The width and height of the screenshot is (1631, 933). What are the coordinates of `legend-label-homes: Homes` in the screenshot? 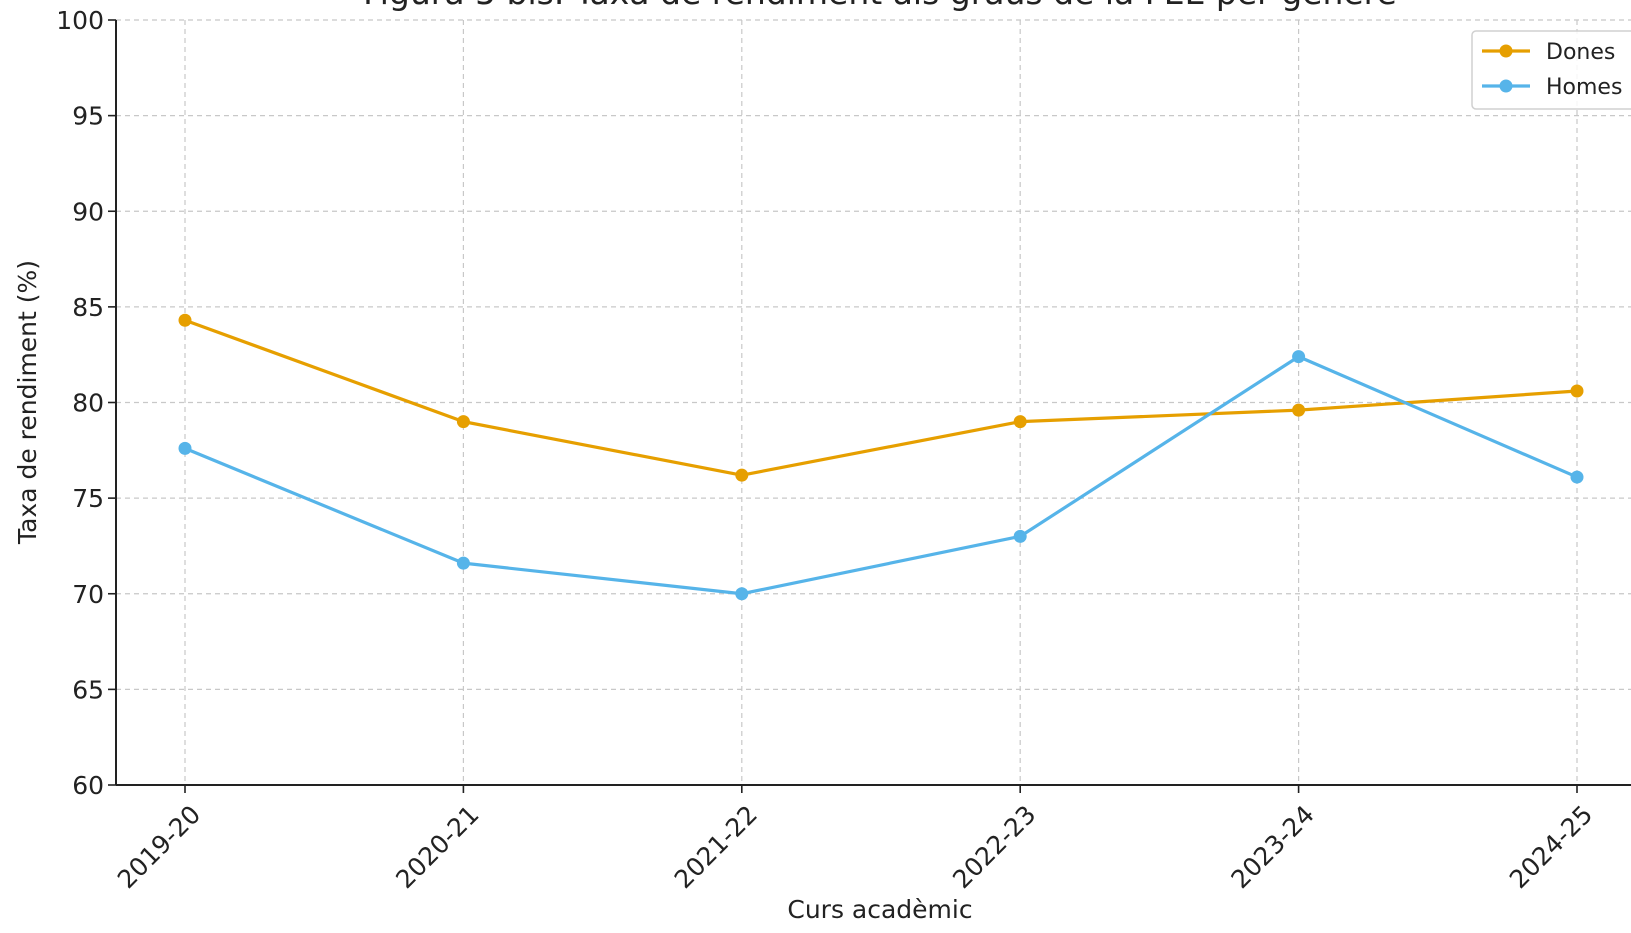 It's located at (1584, 87).